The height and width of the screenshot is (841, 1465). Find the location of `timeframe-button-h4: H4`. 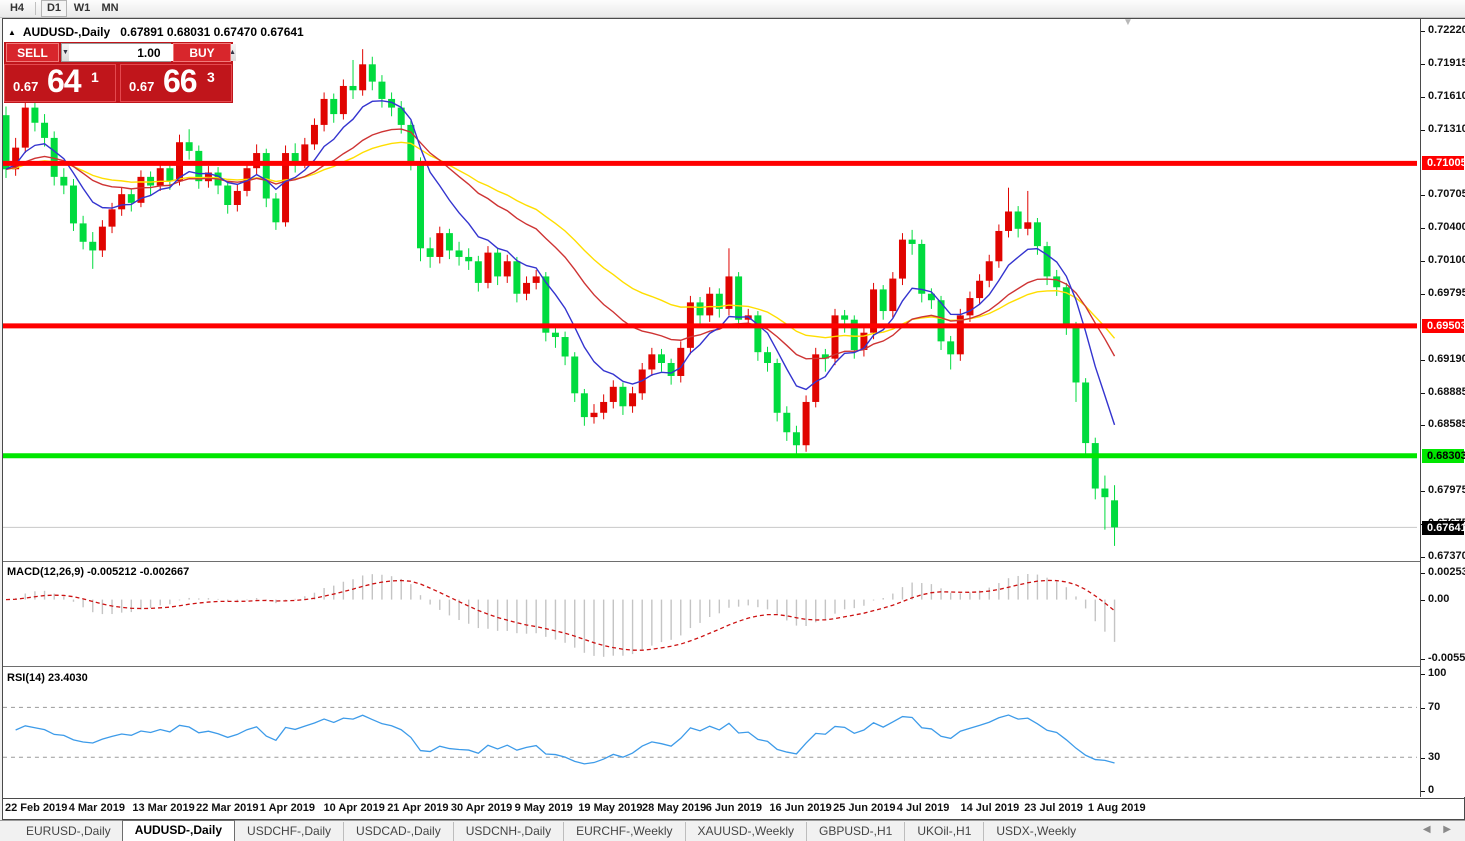

timeframe-button-h4: H4 is located at coordinates (17, 8).